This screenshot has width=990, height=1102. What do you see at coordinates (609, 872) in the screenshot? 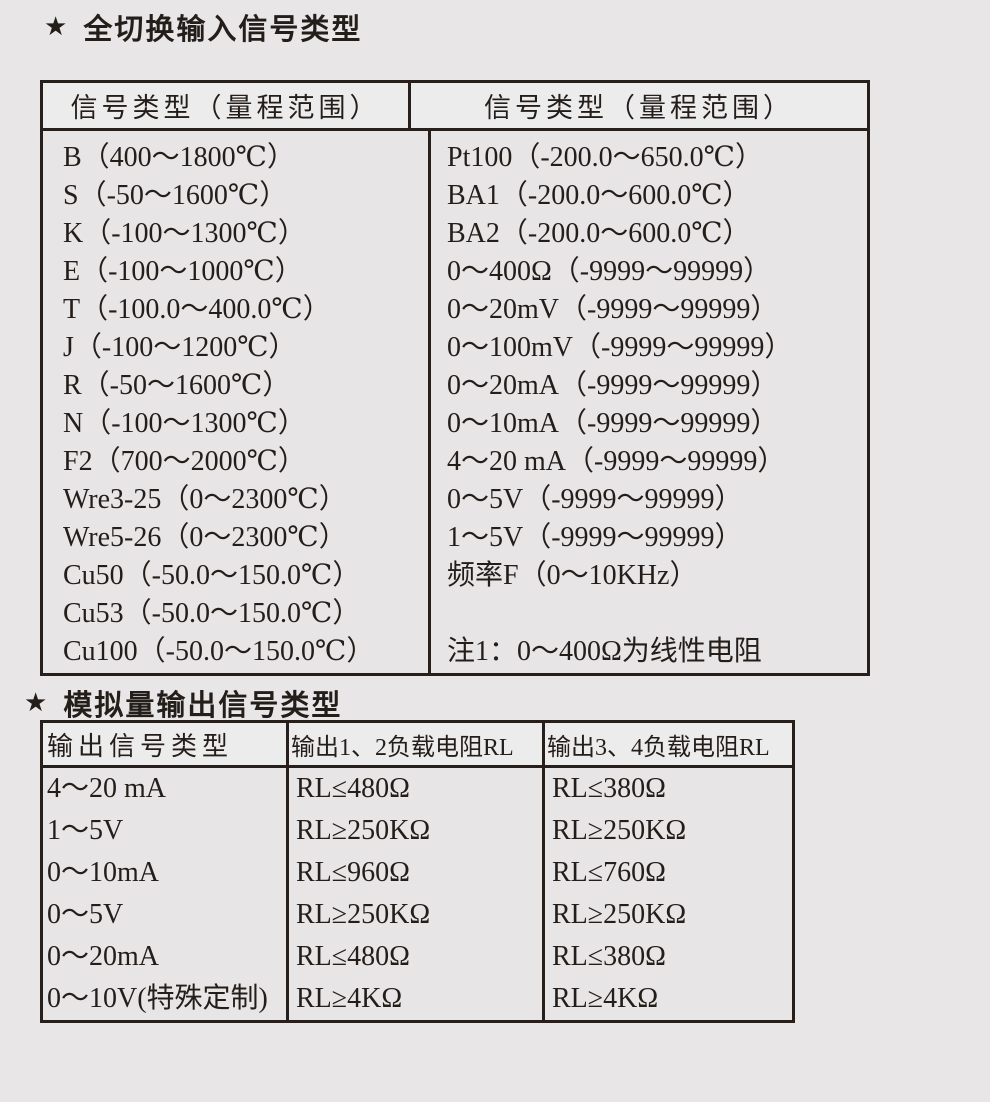
I see `load-cell: RL≤760Ω` at bounding box center [609, 872].